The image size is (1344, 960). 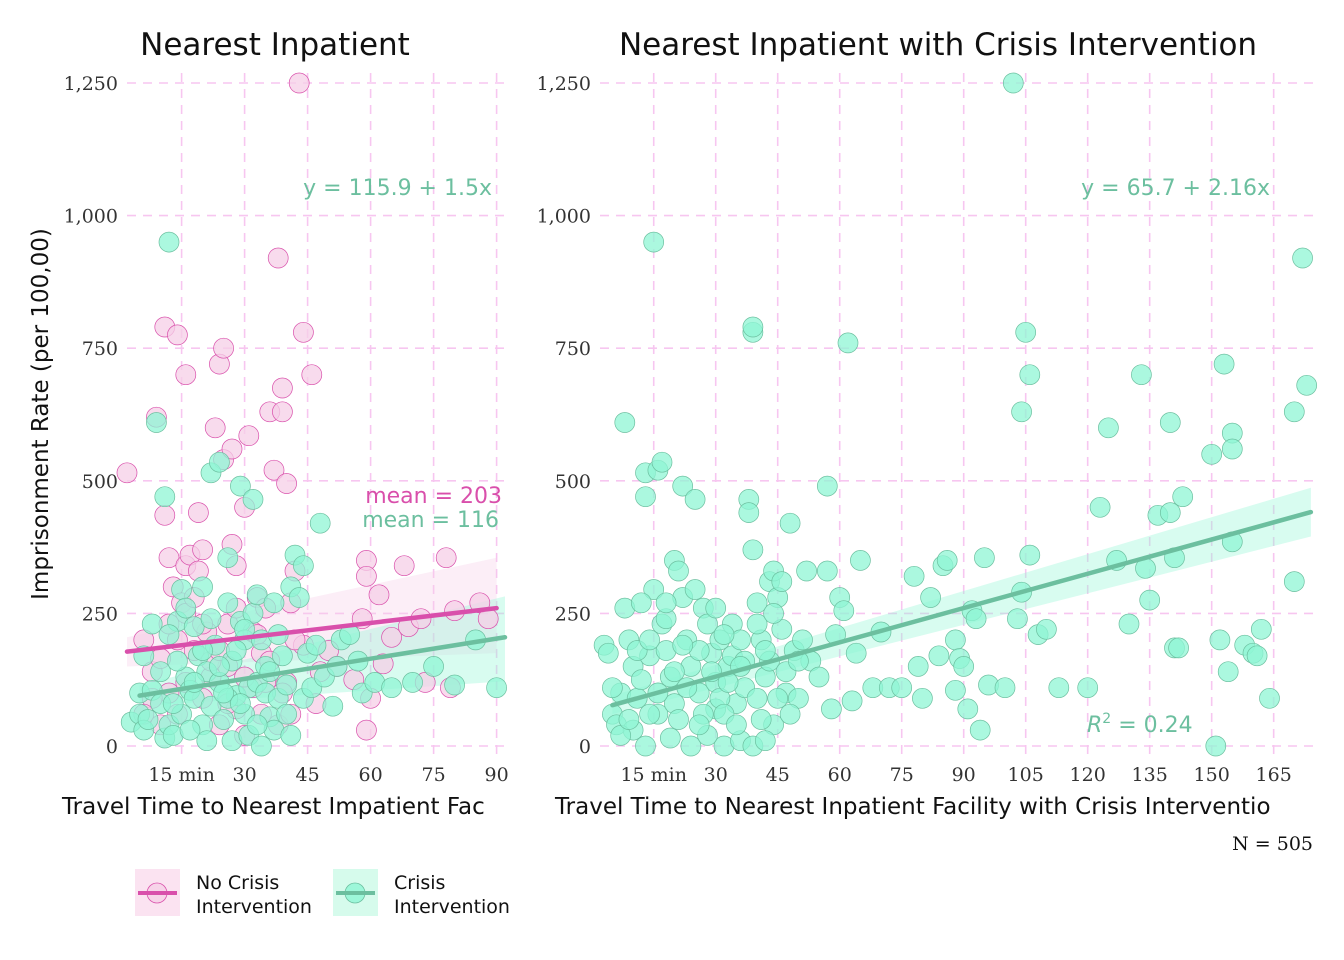 I want to click on caption-n: N = 505, so click(x=1272, y=844).